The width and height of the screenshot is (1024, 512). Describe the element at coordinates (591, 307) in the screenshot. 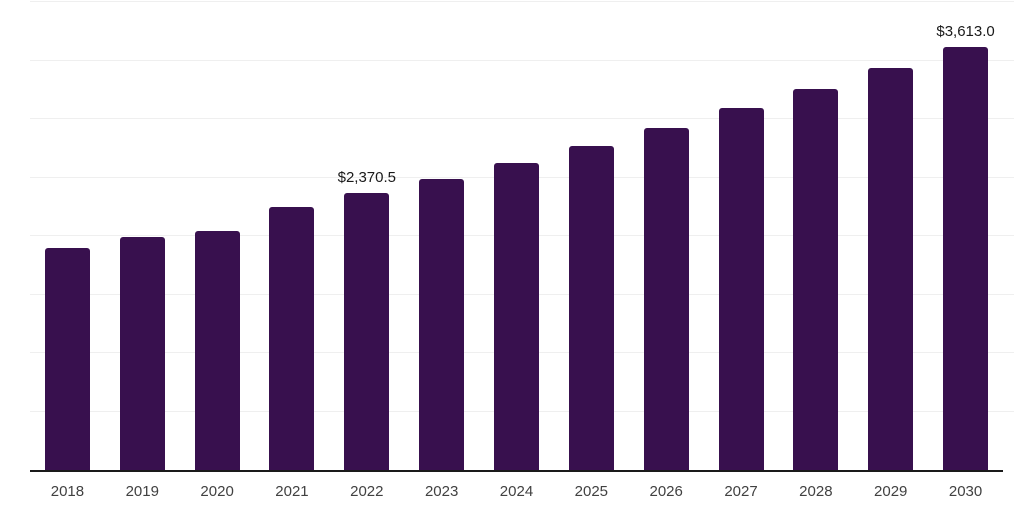

I see `bar-2025` at that location.